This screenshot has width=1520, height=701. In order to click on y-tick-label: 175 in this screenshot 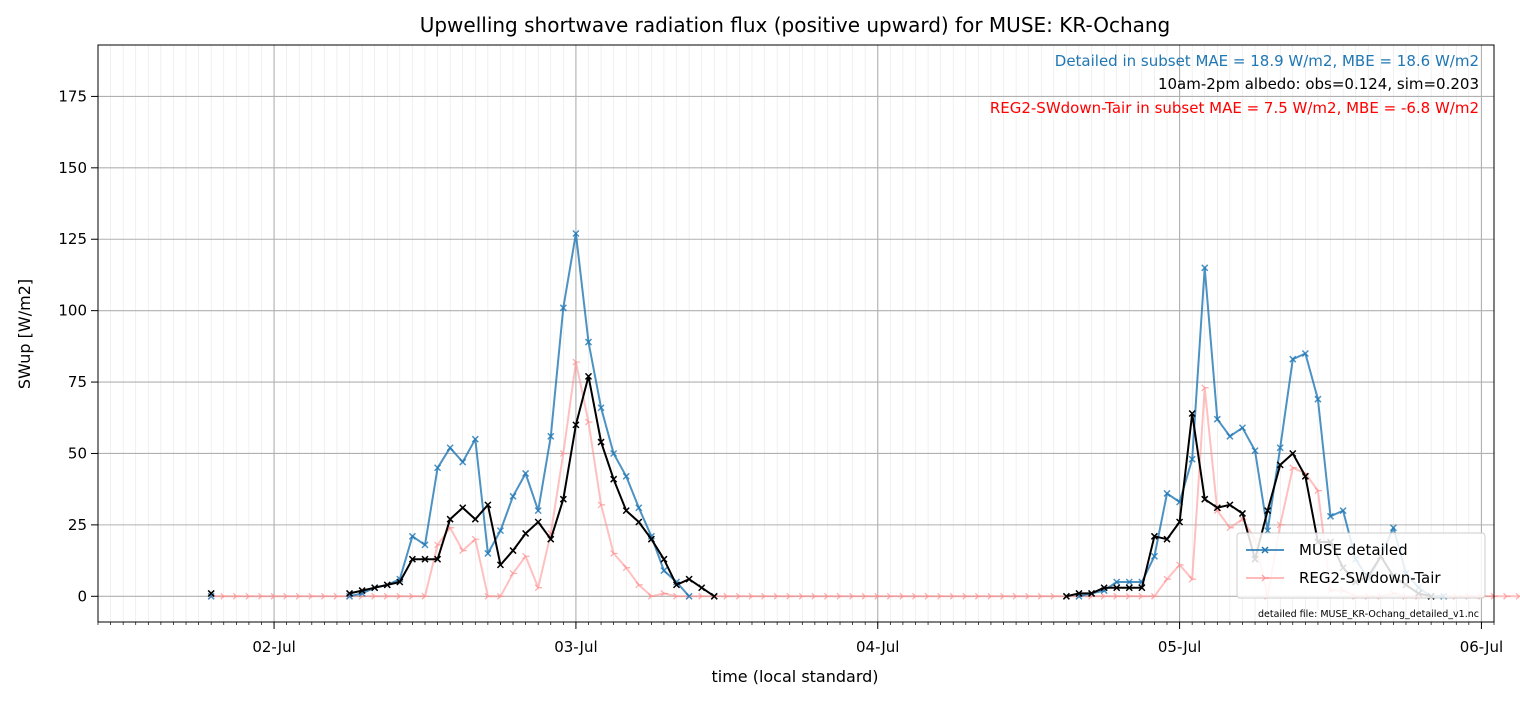, I will do `click(72, 96)`.